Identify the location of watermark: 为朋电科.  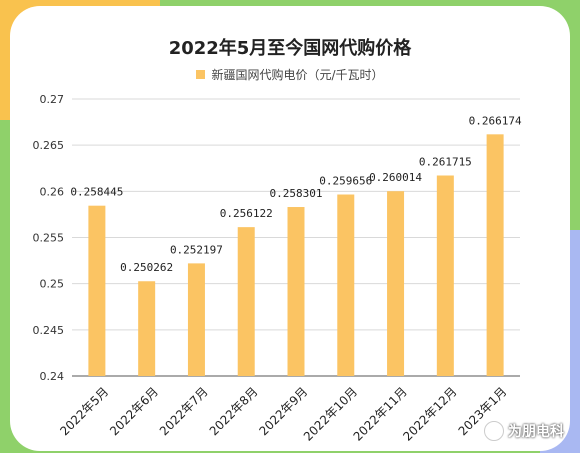
(524, 431).